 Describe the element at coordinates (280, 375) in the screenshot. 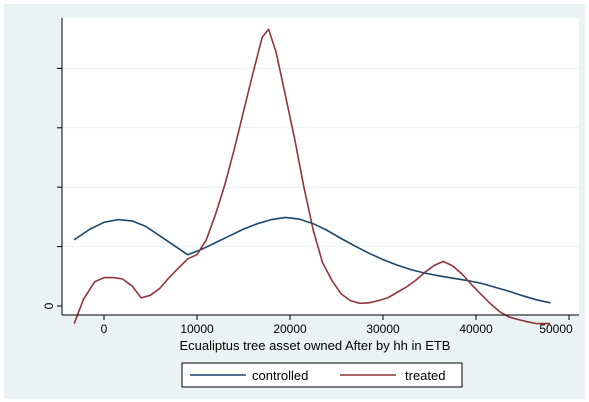

I see `legend-label-controlled: controlled` at that location.